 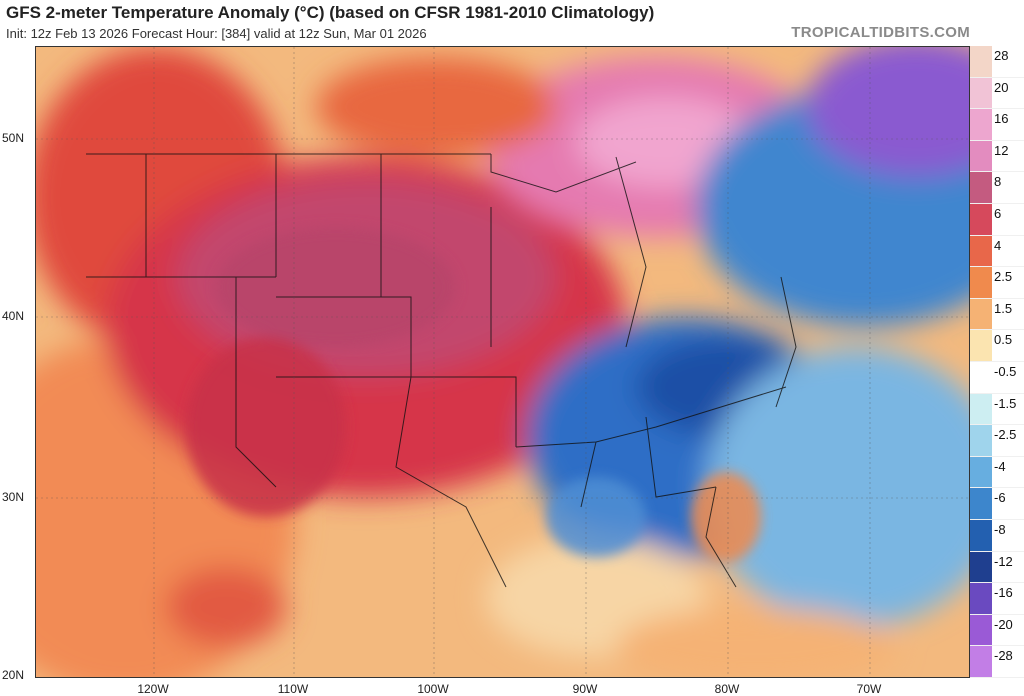 I want to click on legend-label: 8, so click(x=998, y=182).